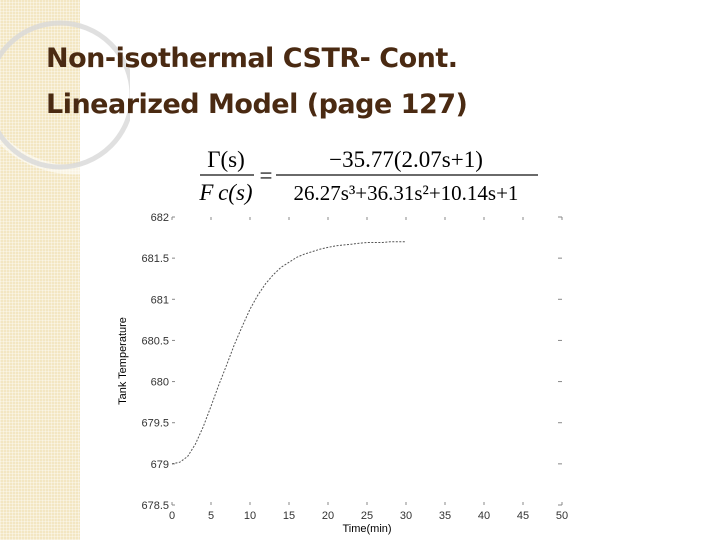 This screenshot has width=720, height=540. What do you see at coordinates (484, 516) in the screenshot?
I see `x-tick-label: 40` at bounding box center [484, 516].